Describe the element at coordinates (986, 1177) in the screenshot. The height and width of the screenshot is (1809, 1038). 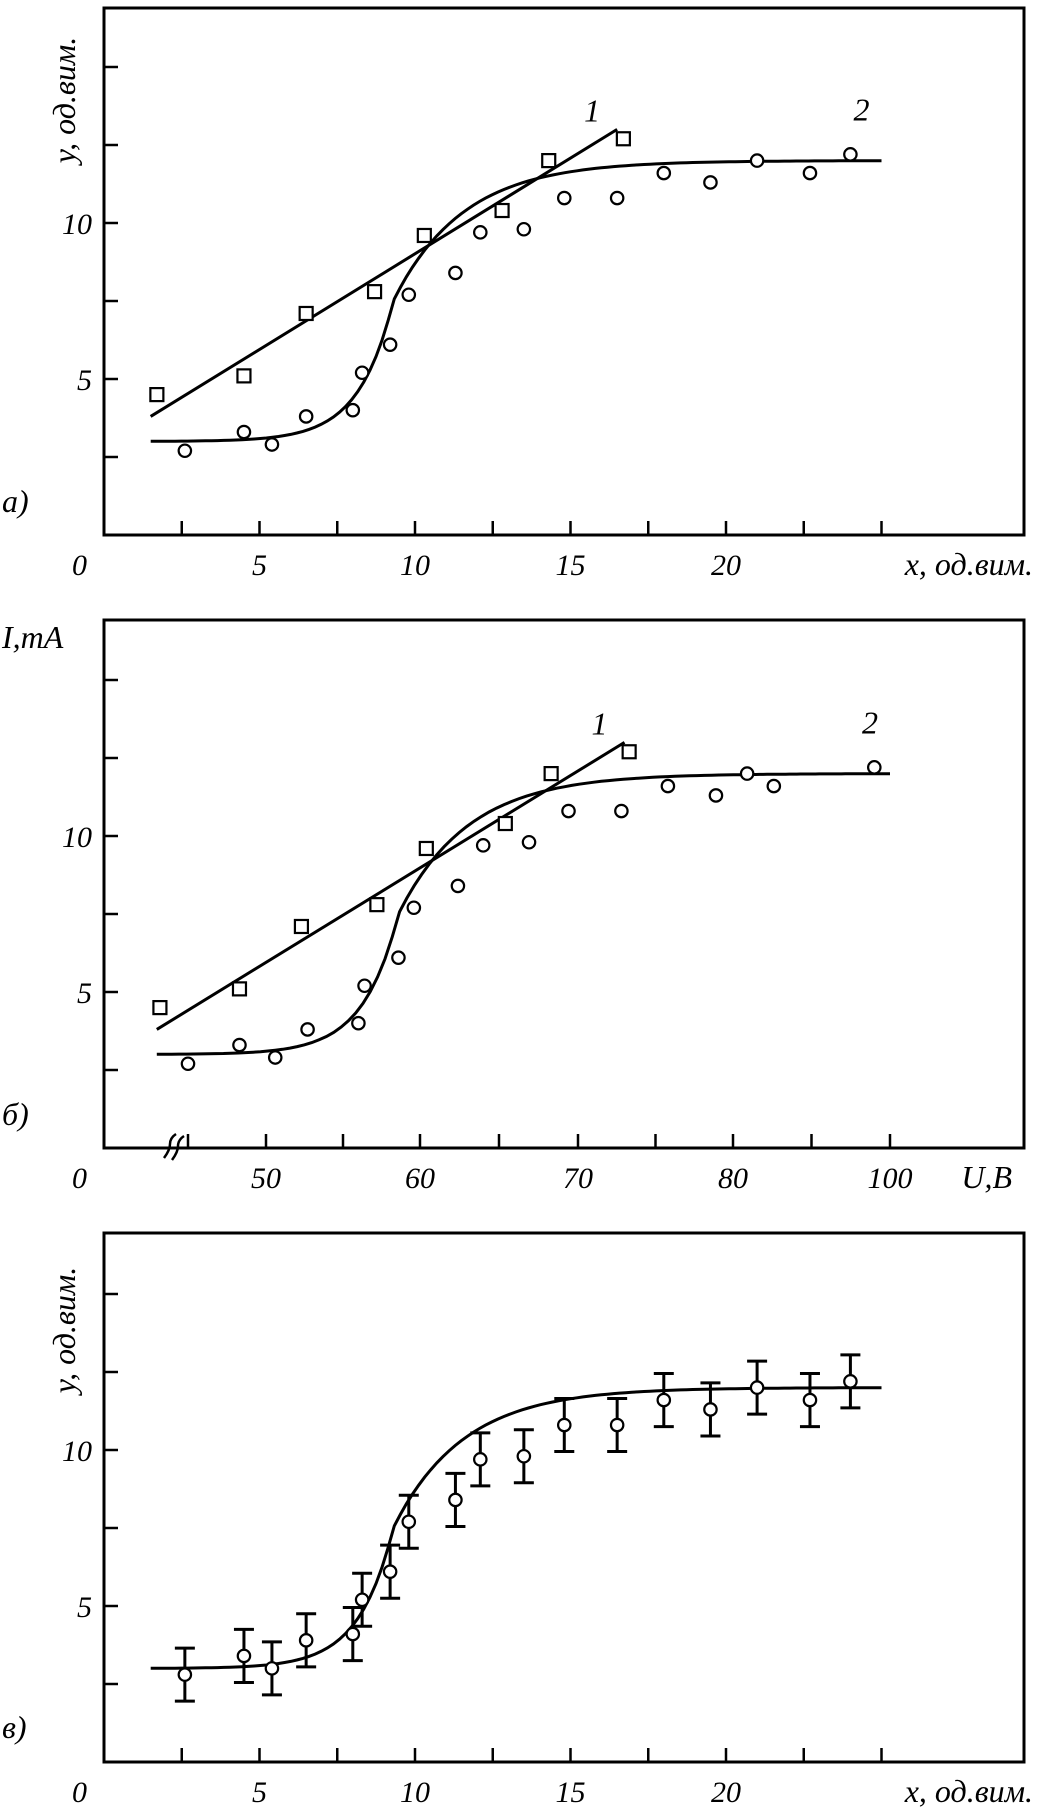
I see `x-axis-label: U,B` at that location.